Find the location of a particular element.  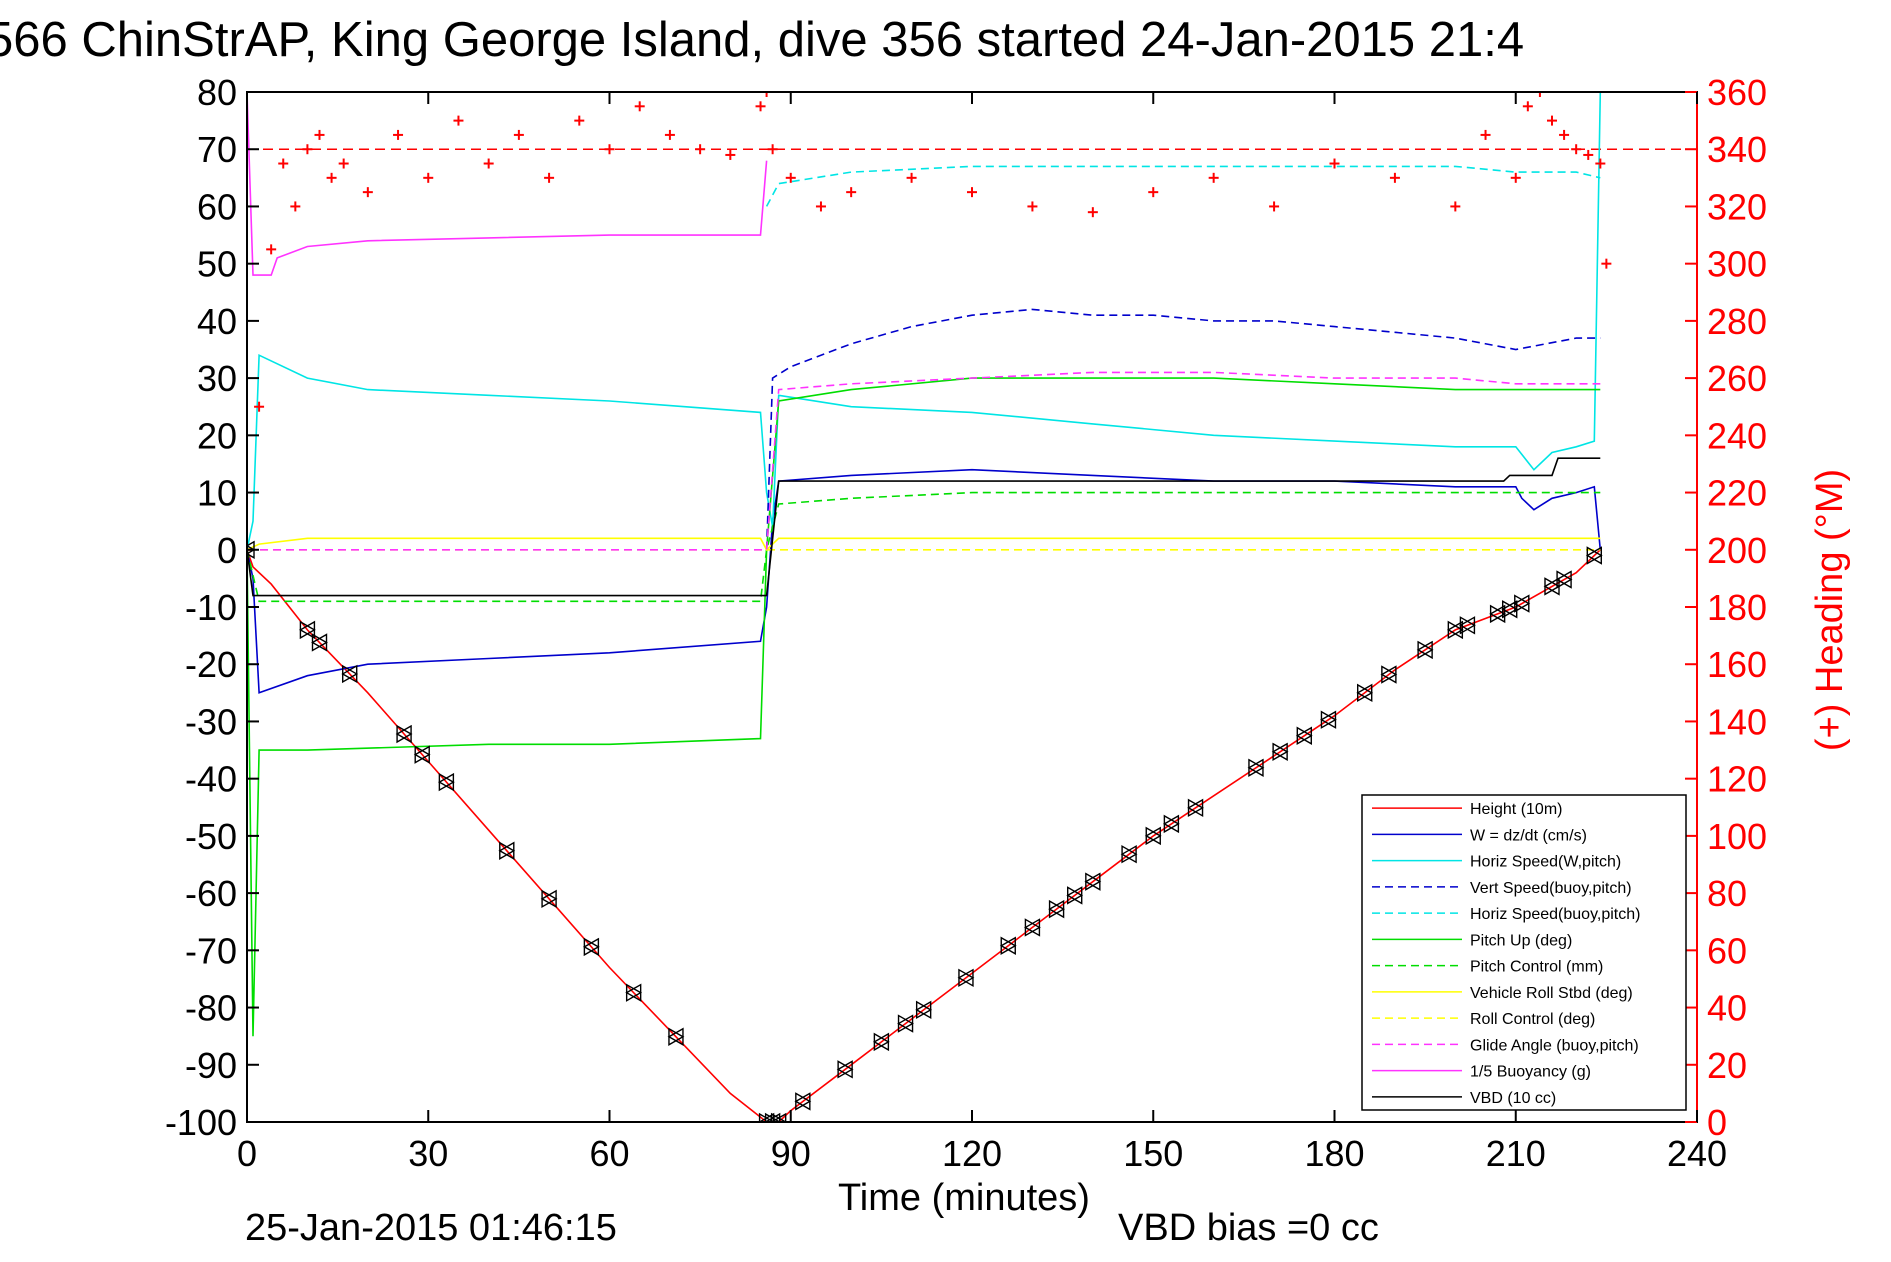

series-w-dz-dt-cm-s is located at coordinates (924, 581).